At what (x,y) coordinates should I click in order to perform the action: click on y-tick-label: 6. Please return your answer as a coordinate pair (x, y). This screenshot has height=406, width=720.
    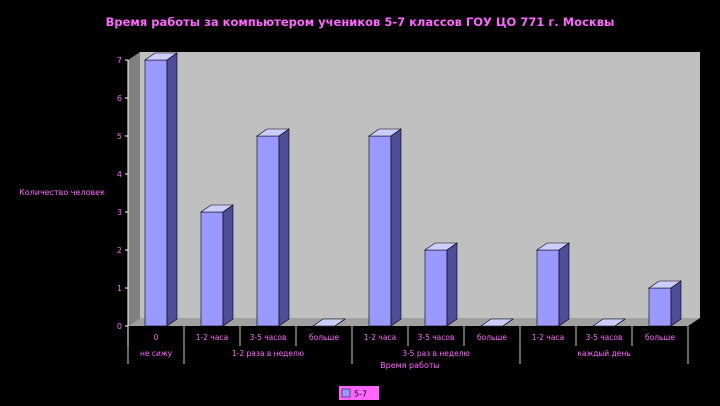
    Looking at the image, I should click on (119, 98).